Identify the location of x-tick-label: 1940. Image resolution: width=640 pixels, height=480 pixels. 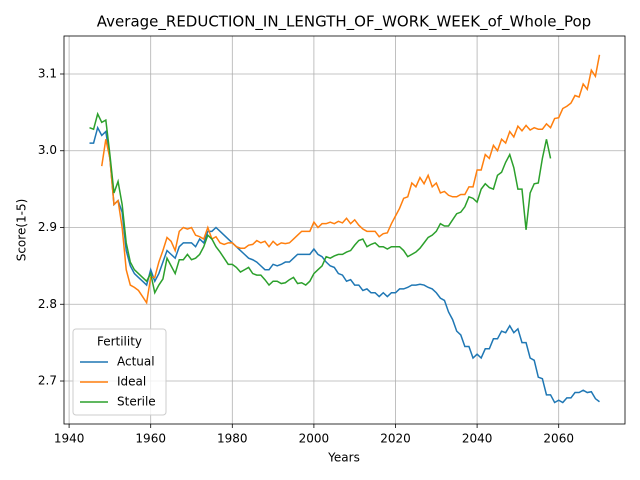
(69, 439).